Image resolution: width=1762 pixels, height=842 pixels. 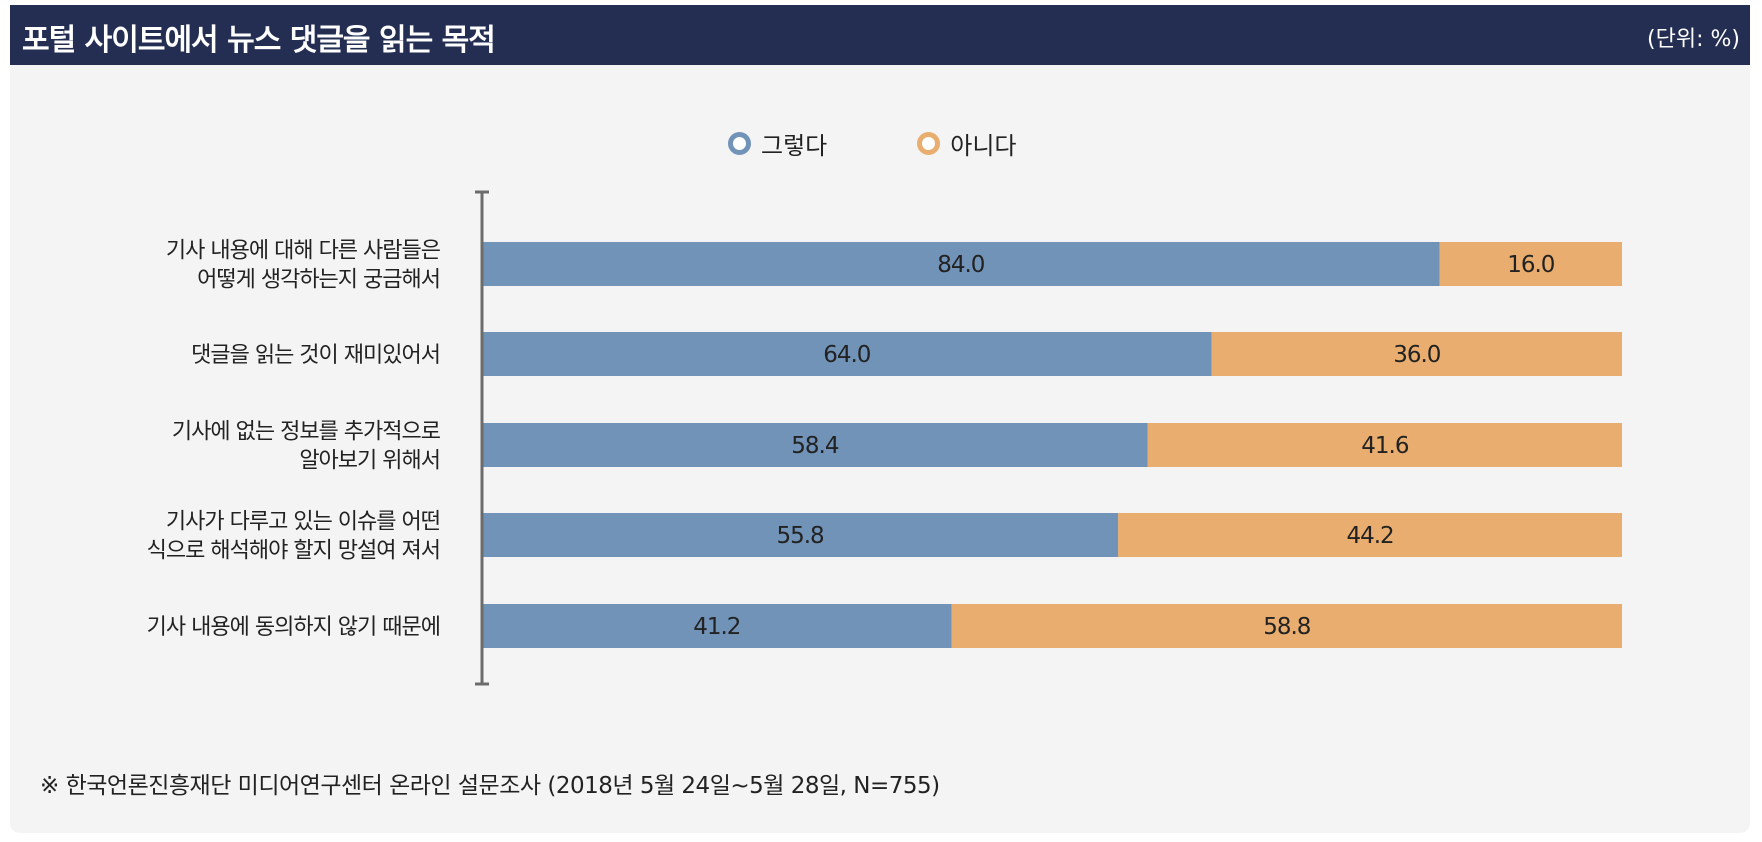 I want to click on category-label-0-line-1: 어떻게 생각하는지 궁금해서, so click(x=318, y=280).